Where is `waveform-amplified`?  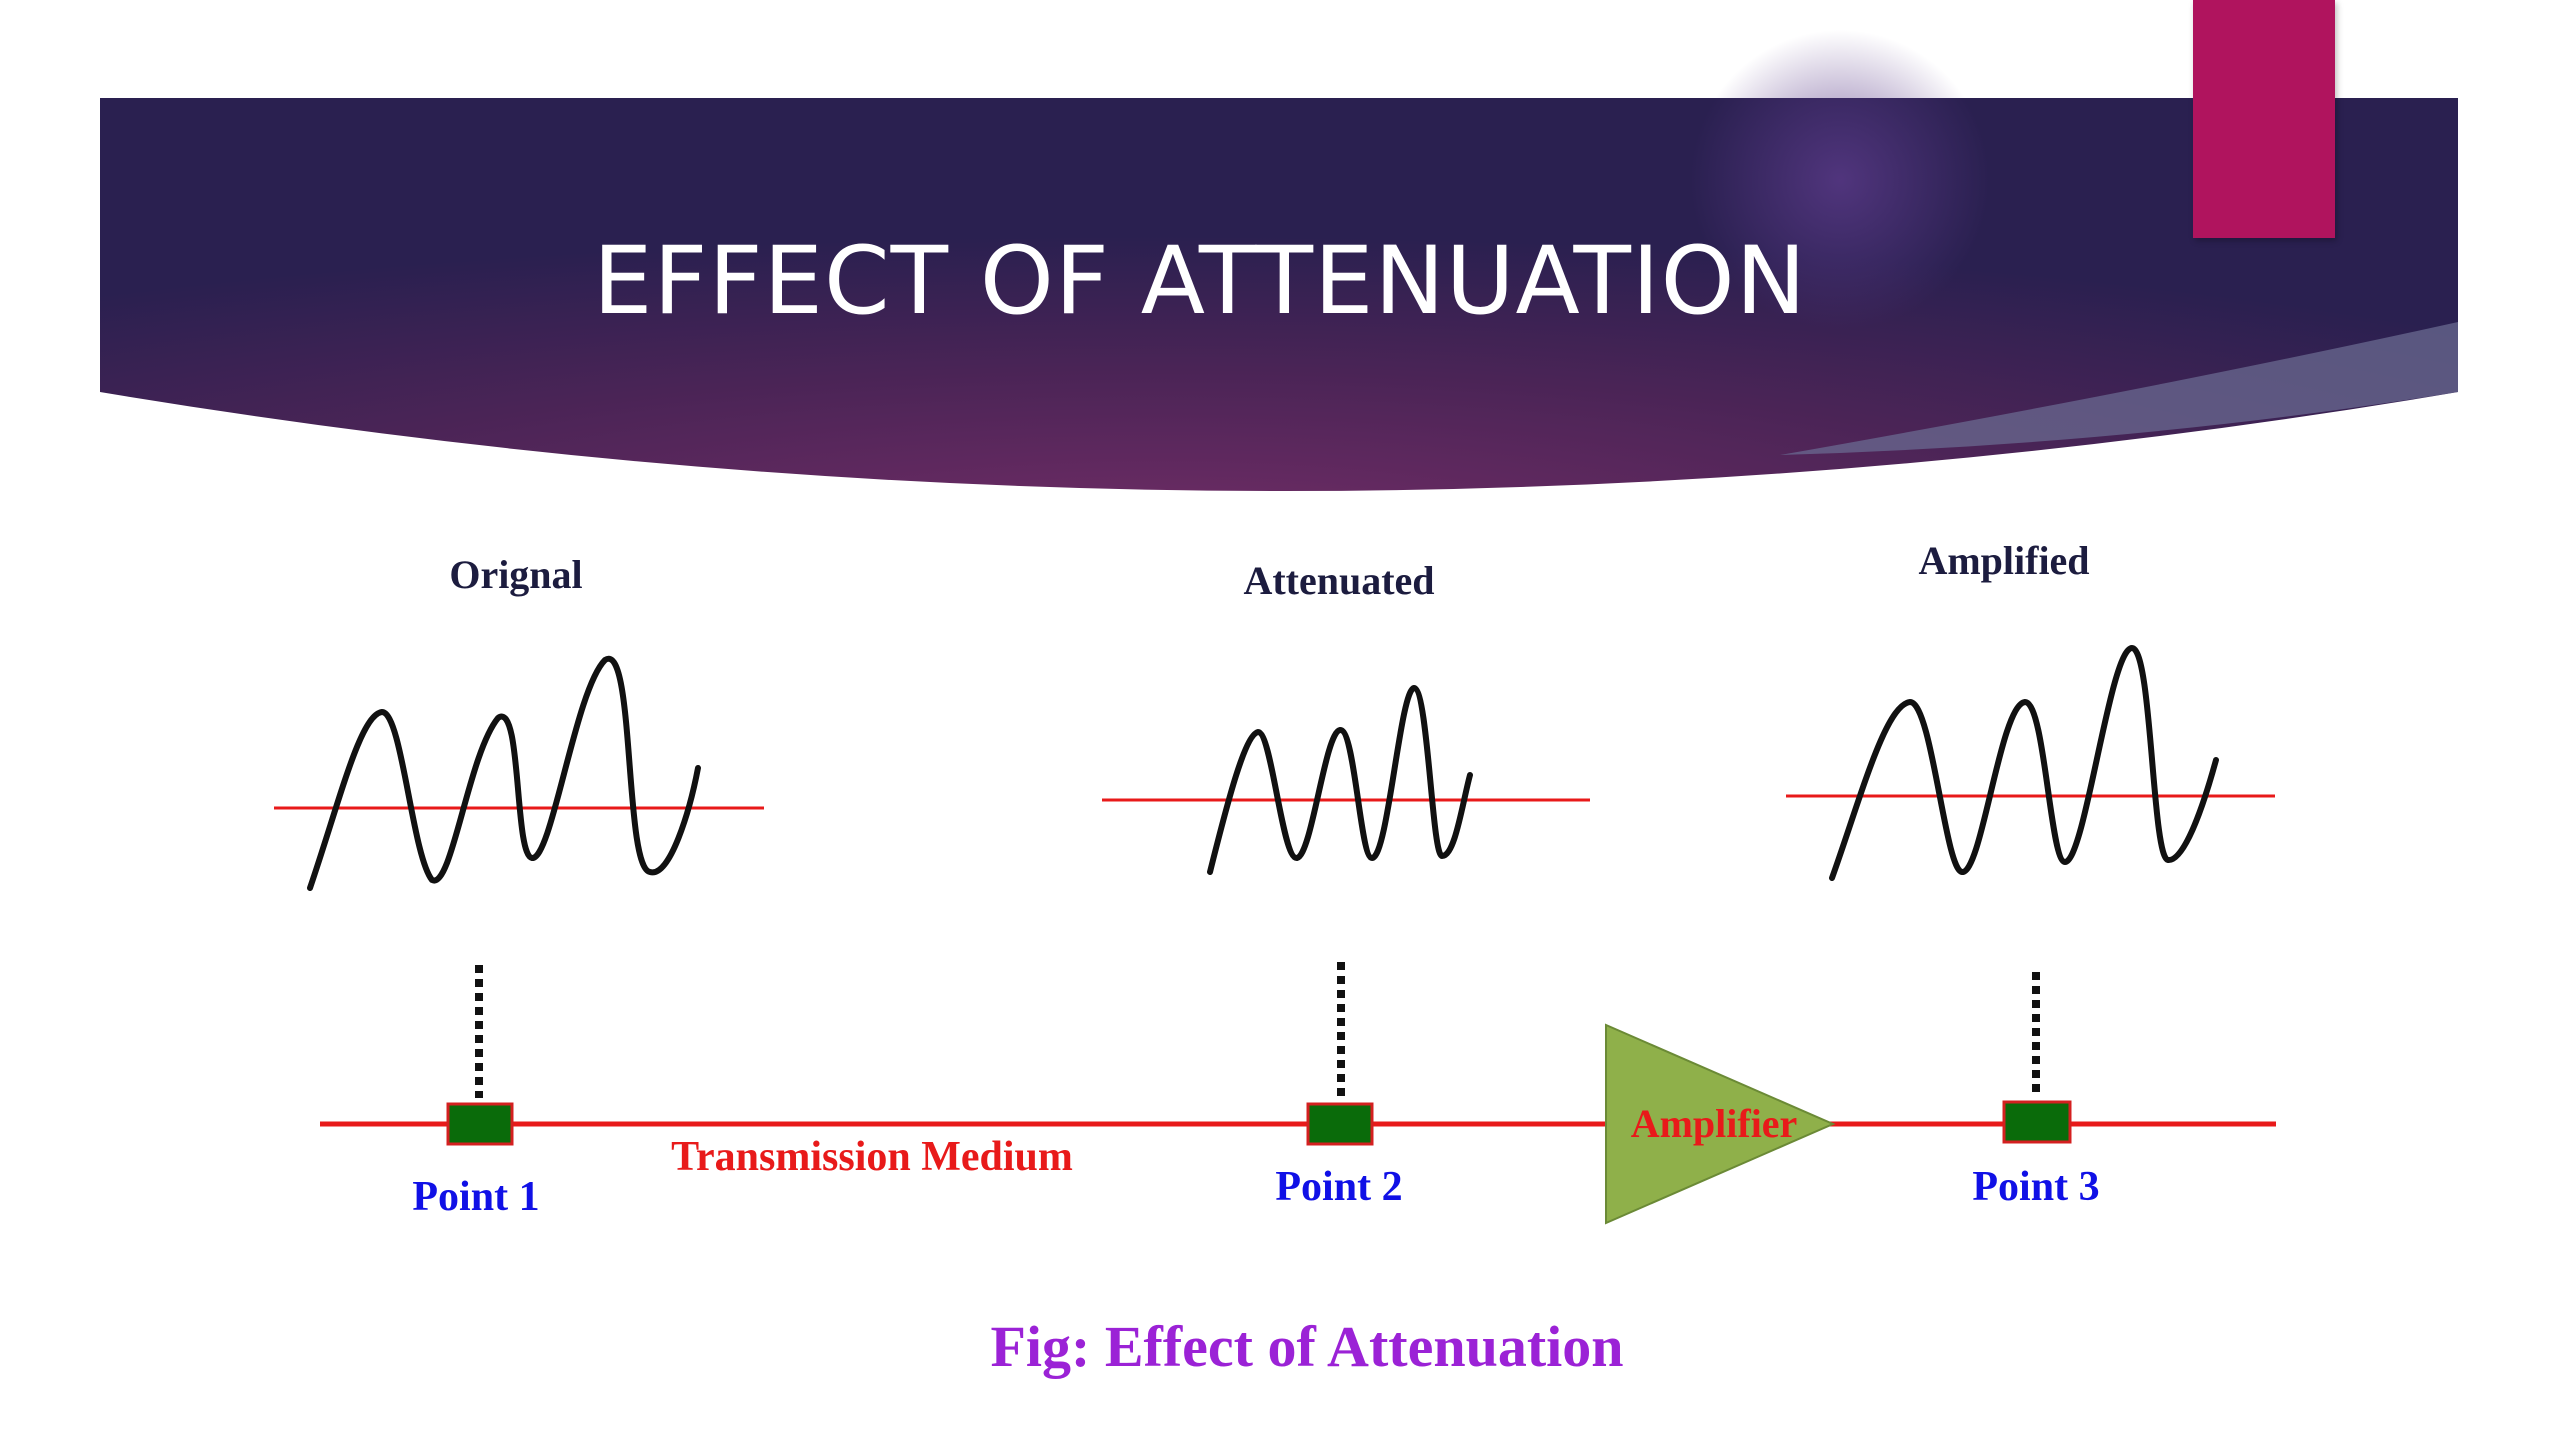 waveform-amplified is located at coordinates (2024, 763).